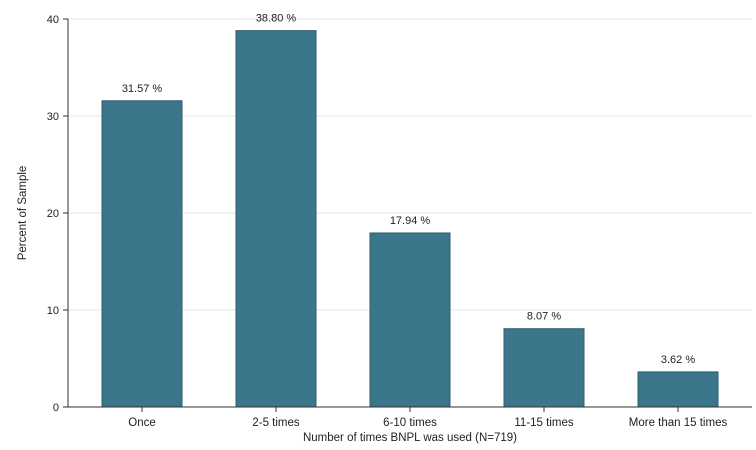 Image resolution: width=756 pixels, height=450 pixels. I want to click on x-tick-label-4: More than 15 times, so click(678, 423).